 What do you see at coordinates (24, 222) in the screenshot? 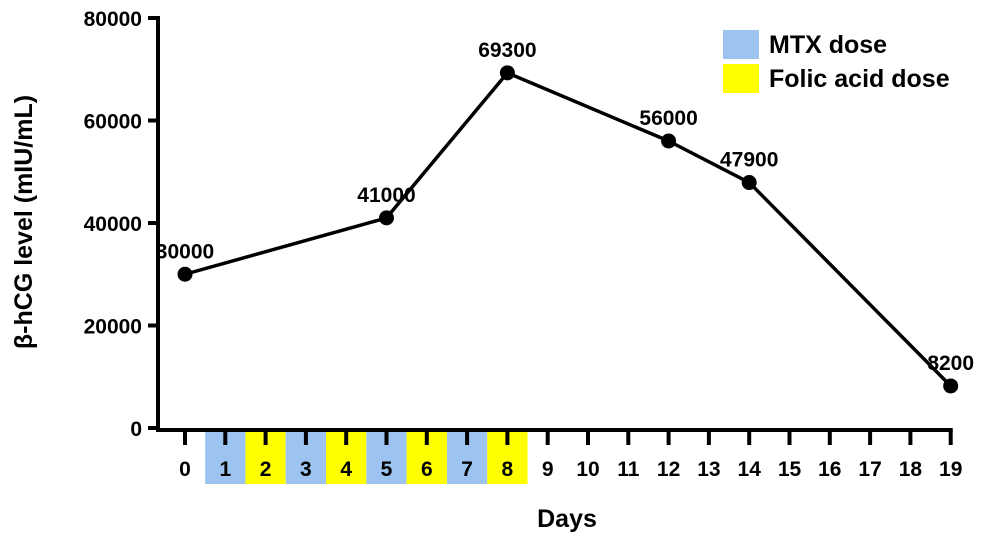
I see `y-axis-title: β-hCG level (mIU/mL)` at bounding box center [24, 222].